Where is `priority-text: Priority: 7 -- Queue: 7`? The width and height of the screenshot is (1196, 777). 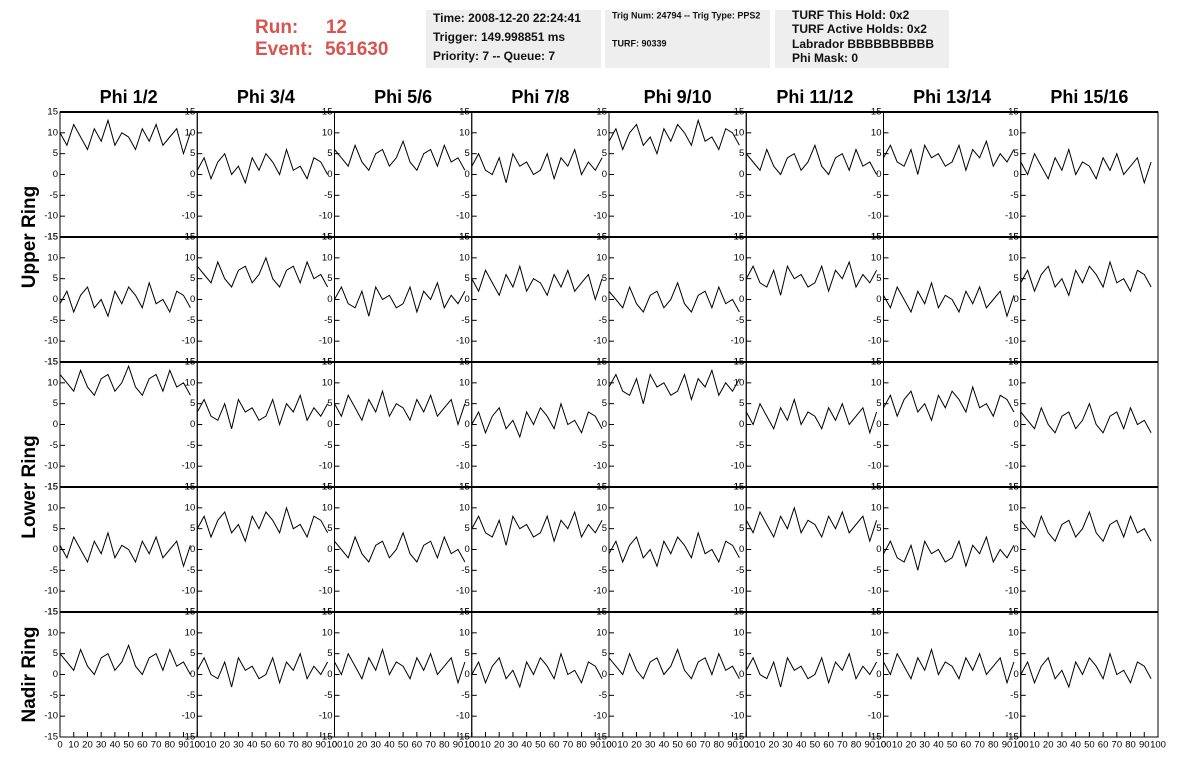 priority-text: Priority: 7 -- Queue: 7 is located at coordinates (494, 56).